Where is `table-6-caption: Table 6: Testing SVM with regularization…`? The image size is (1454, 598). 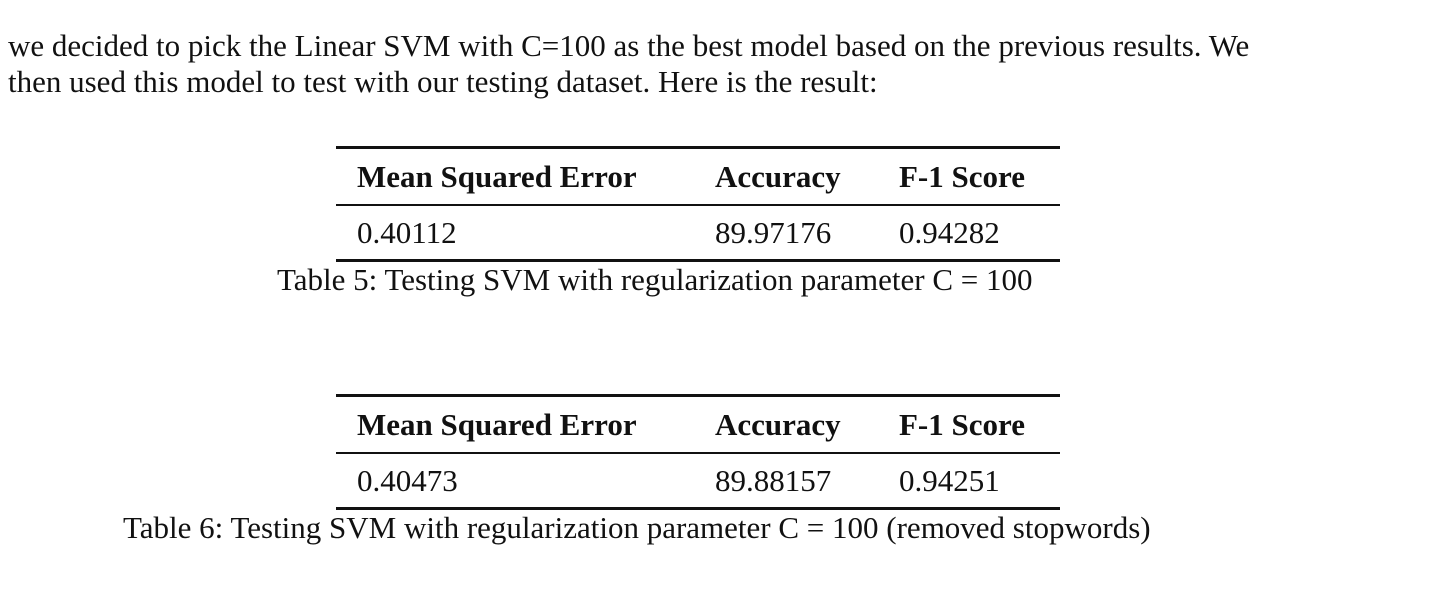 table-6-caption: Table 6: Testing SVM with regularization… is located at coordinates (637, 527).